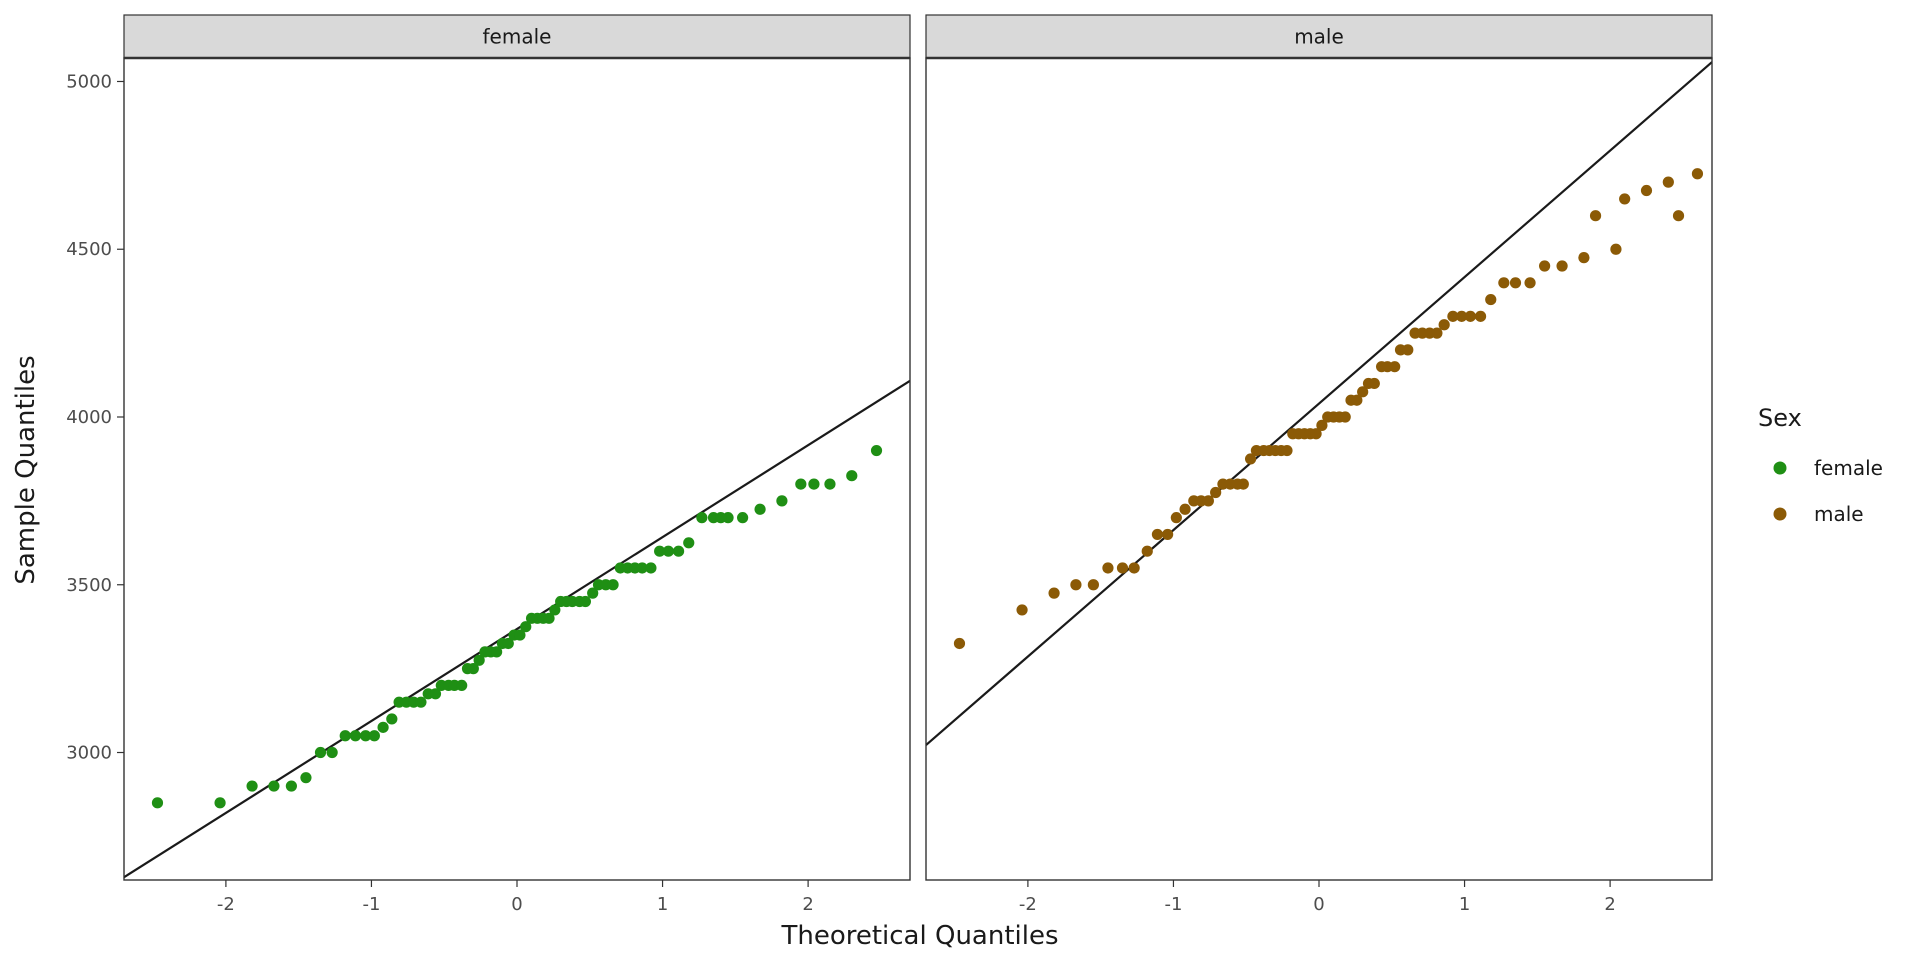 The image size is (1920, 960). I want to click on y-axis-title: Sample Quantiles, so click(26, 469).